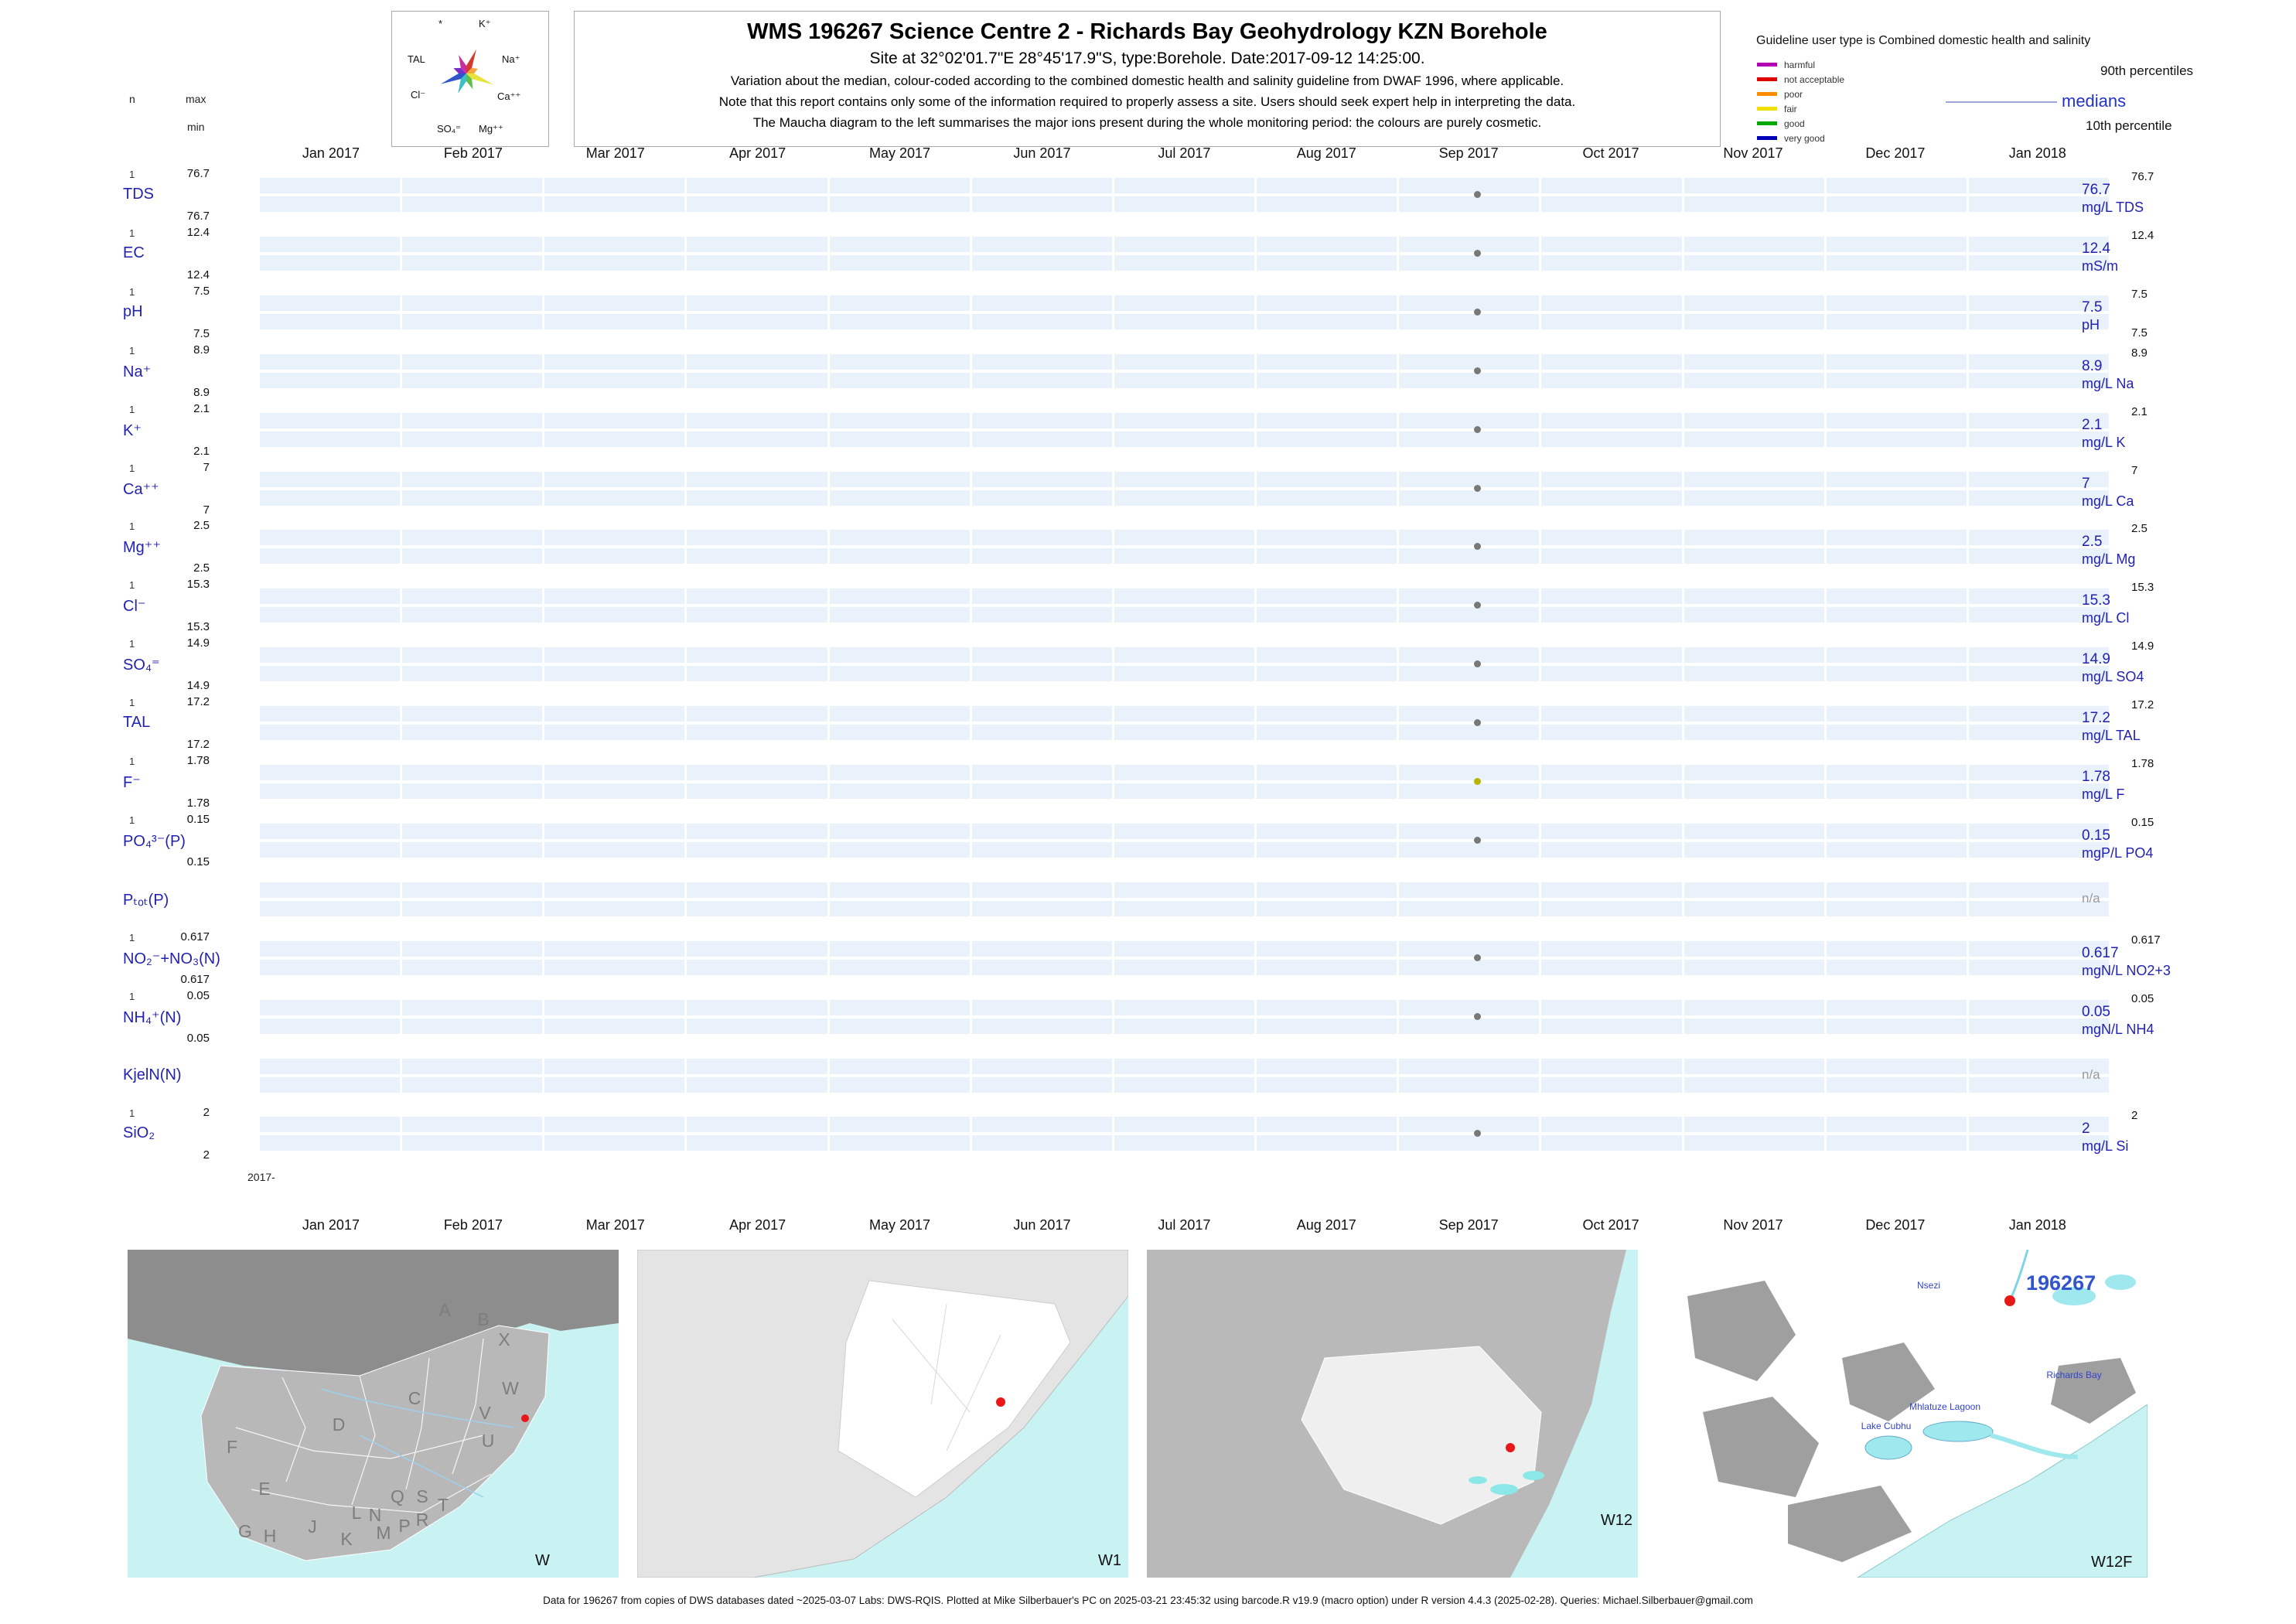 The height and width of the screenshot is (1624, 2296). I want to click on median-value: 7.5, so click(2092, 307).